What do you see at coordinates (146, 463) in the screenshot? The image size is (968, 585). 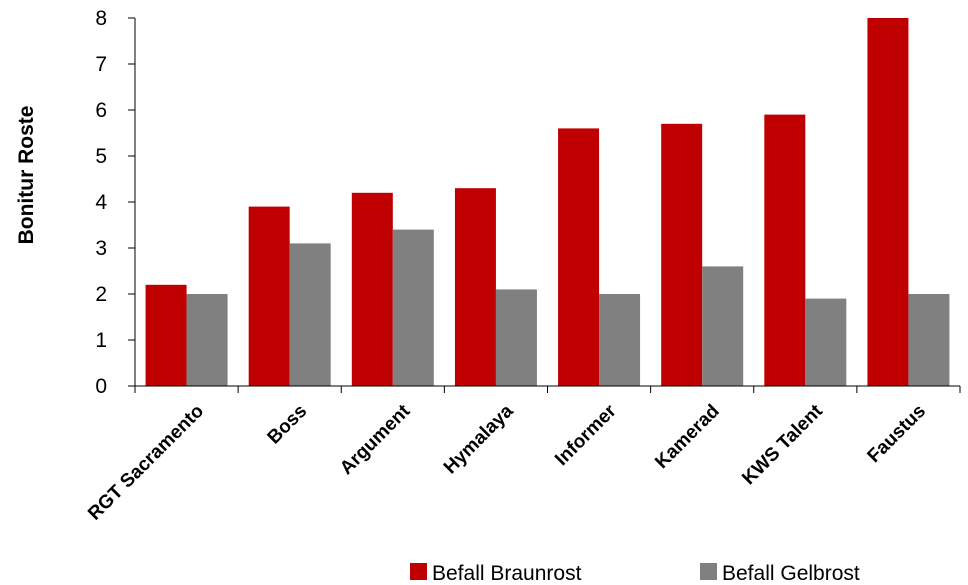 I see `x-category-label: RGT Sacramento` at bounding box center [146, 463].